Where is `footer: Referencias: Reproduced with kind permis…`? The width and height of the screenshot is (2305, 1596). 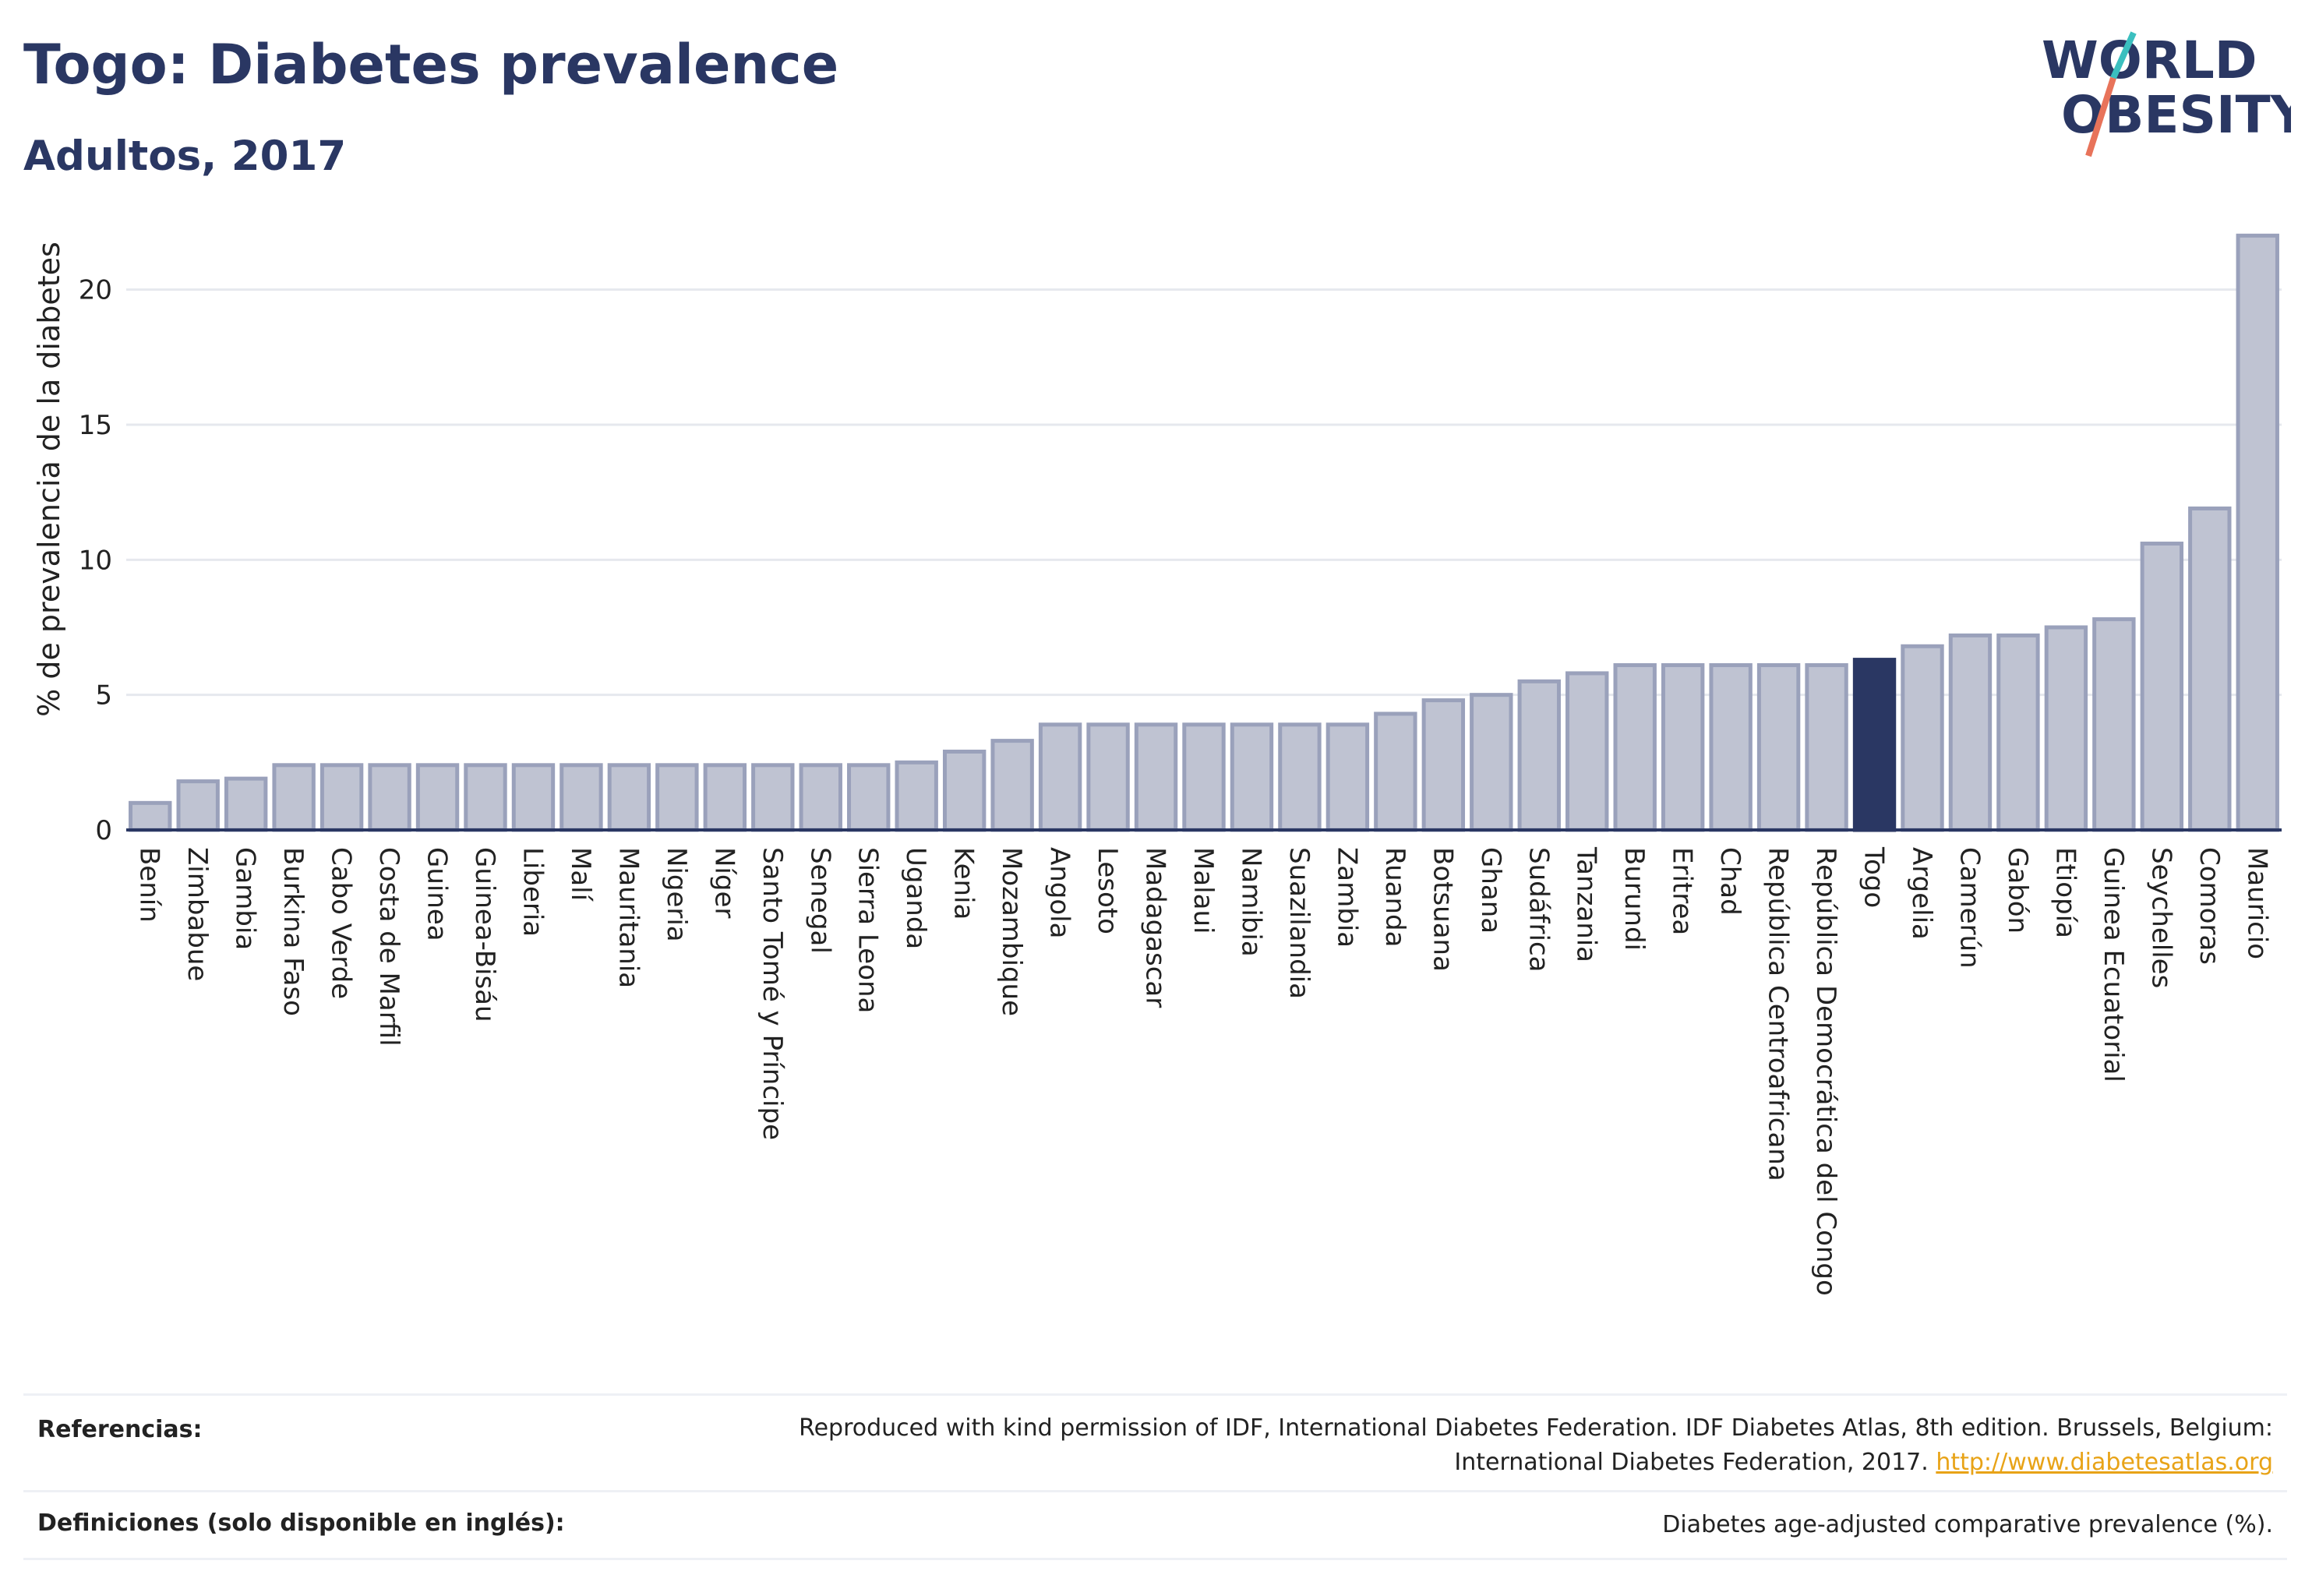 footer: Referencias: Reproduced with kind permis… is located at coordinates (1155, 1476).